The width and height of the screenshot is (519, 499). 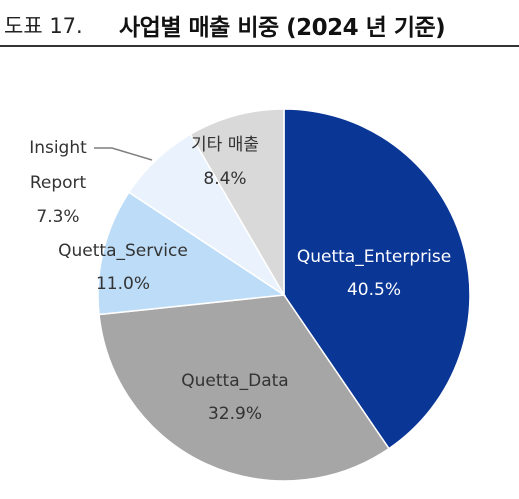 What do you see at coordinates (58, 148) in the screenshot?
I see `slice-name-insight-report-1: Insight` at bounding box center [58, 148].